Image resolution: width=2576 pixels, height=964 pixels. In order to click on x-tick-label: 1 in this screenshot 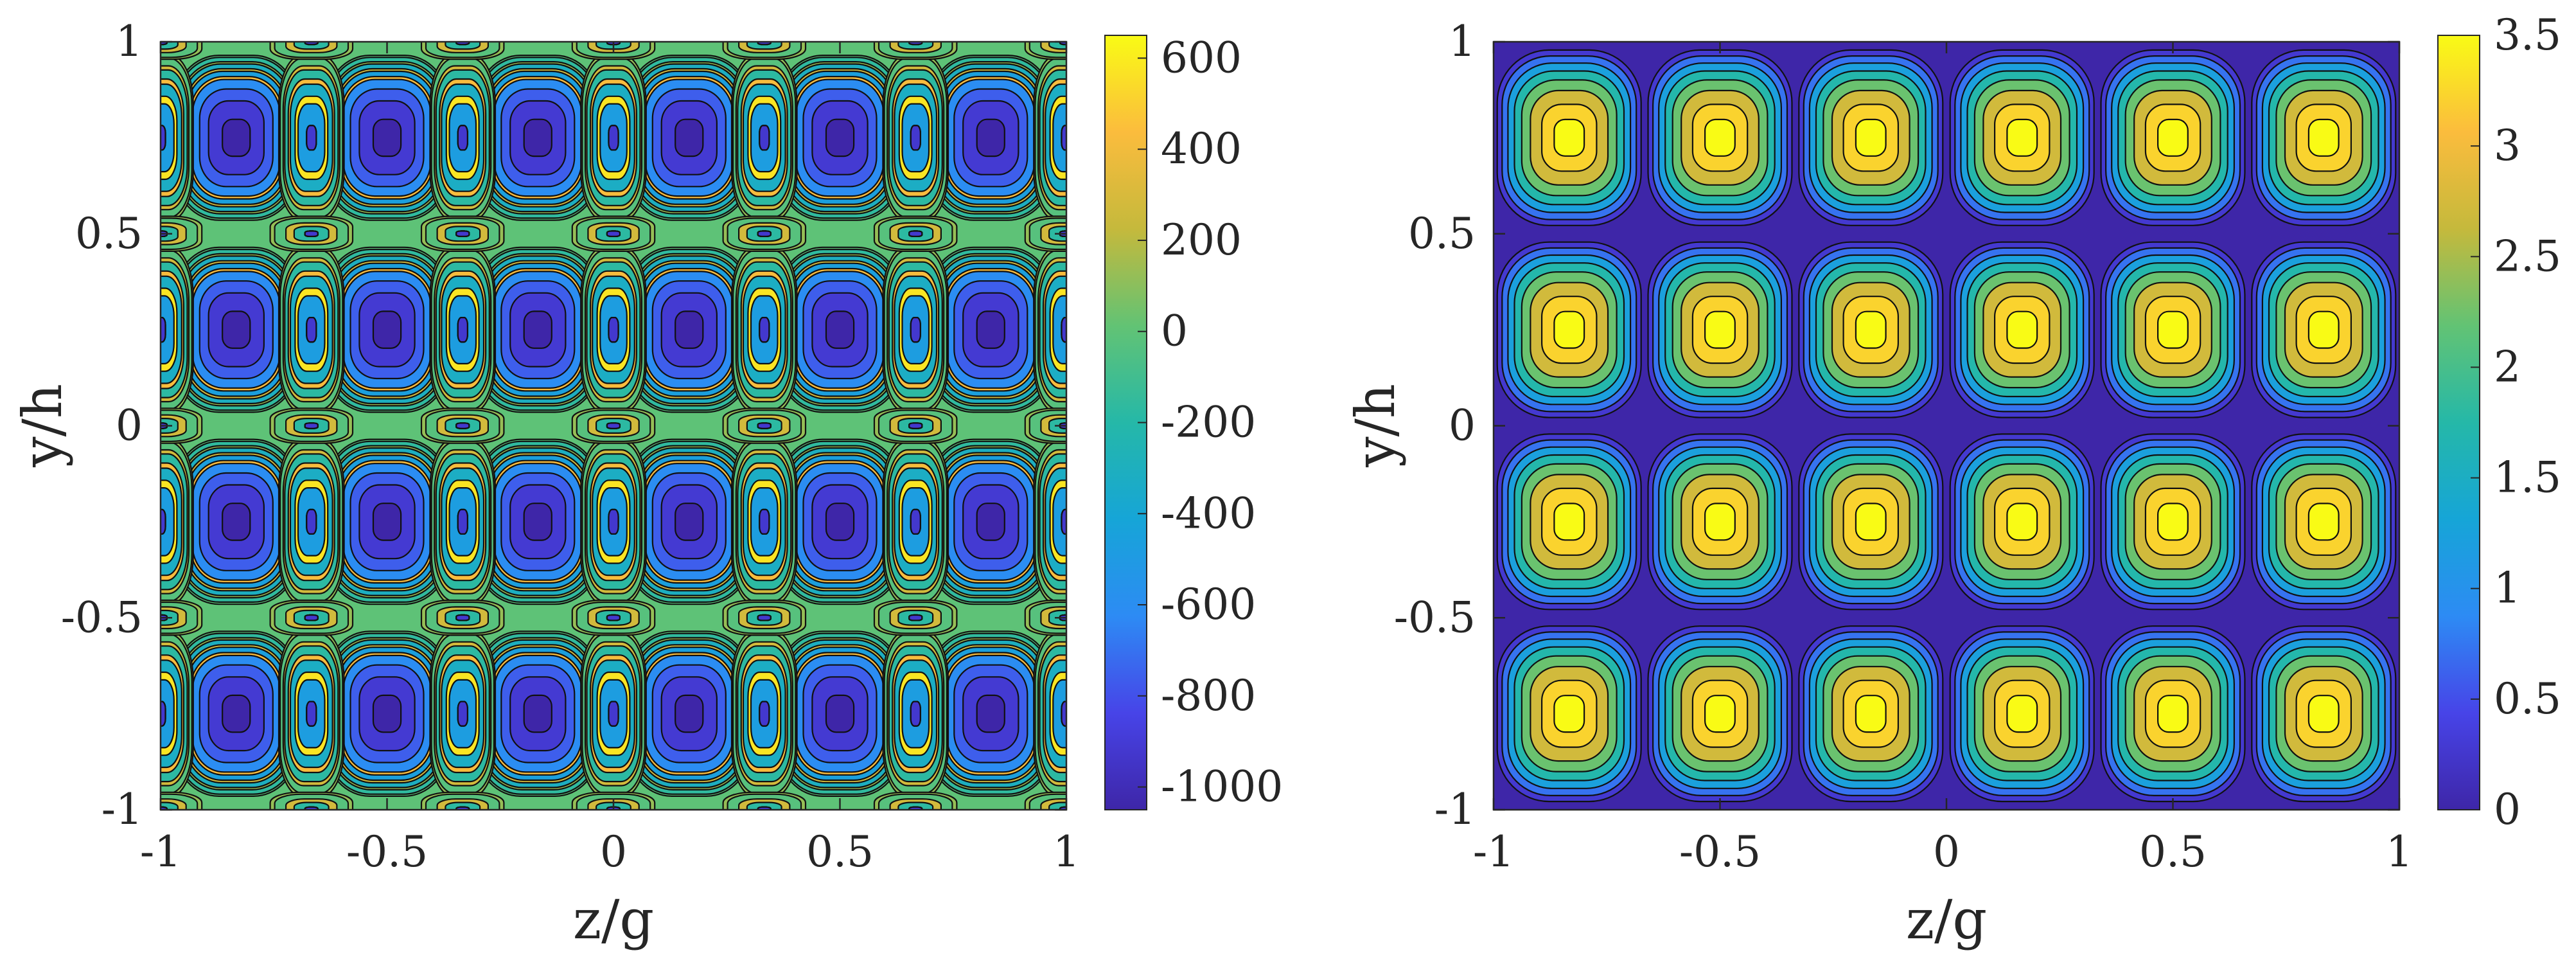, I will do `click(1066, 852)`.